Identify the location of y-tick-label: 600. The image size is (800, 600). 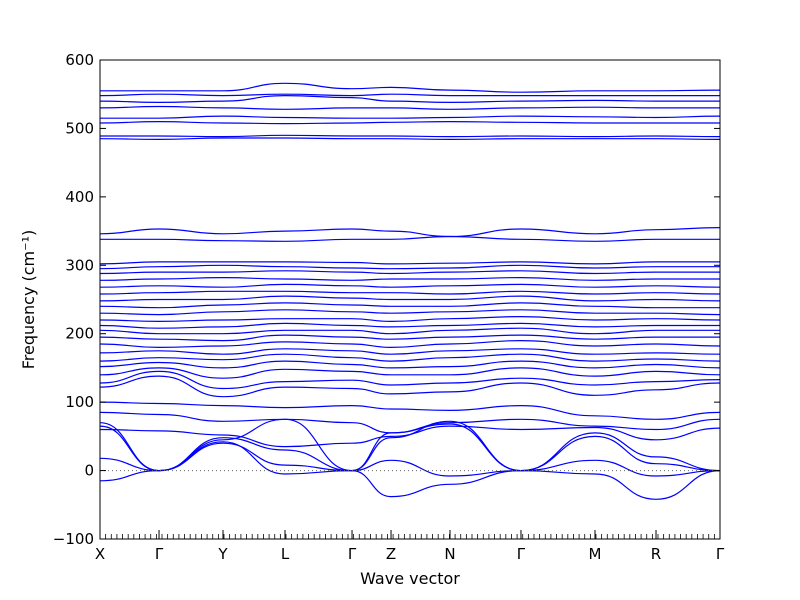
(79, 60).